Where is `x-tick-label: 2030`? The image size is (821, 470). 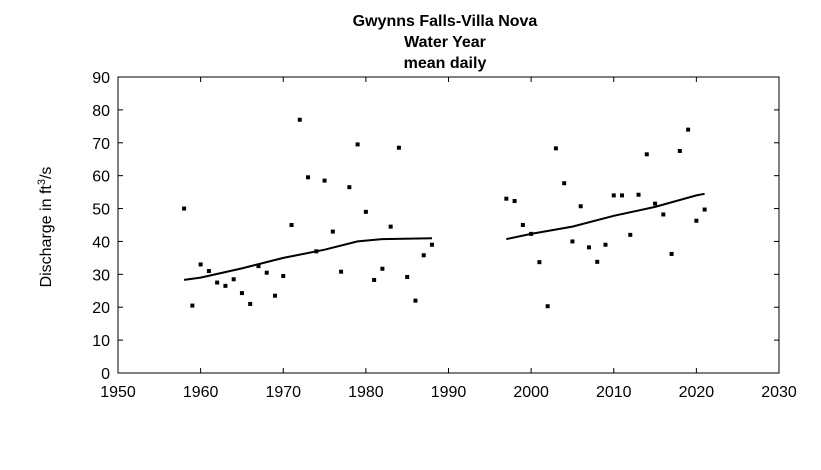 x-tick-label: 2030 is located at coordinates (779, 392).